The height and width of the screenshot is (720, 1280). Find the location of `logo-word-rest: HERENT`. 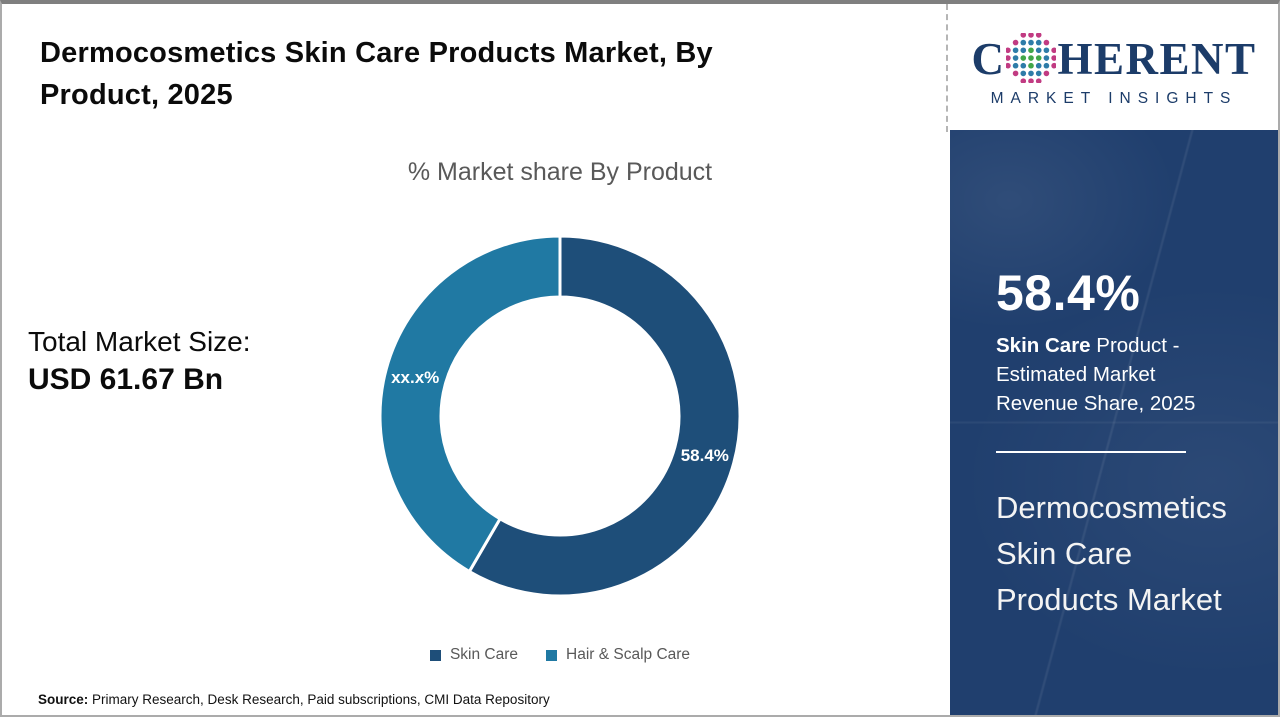

logo-word-rest: HERENT is located at coordinates (1157, 59).